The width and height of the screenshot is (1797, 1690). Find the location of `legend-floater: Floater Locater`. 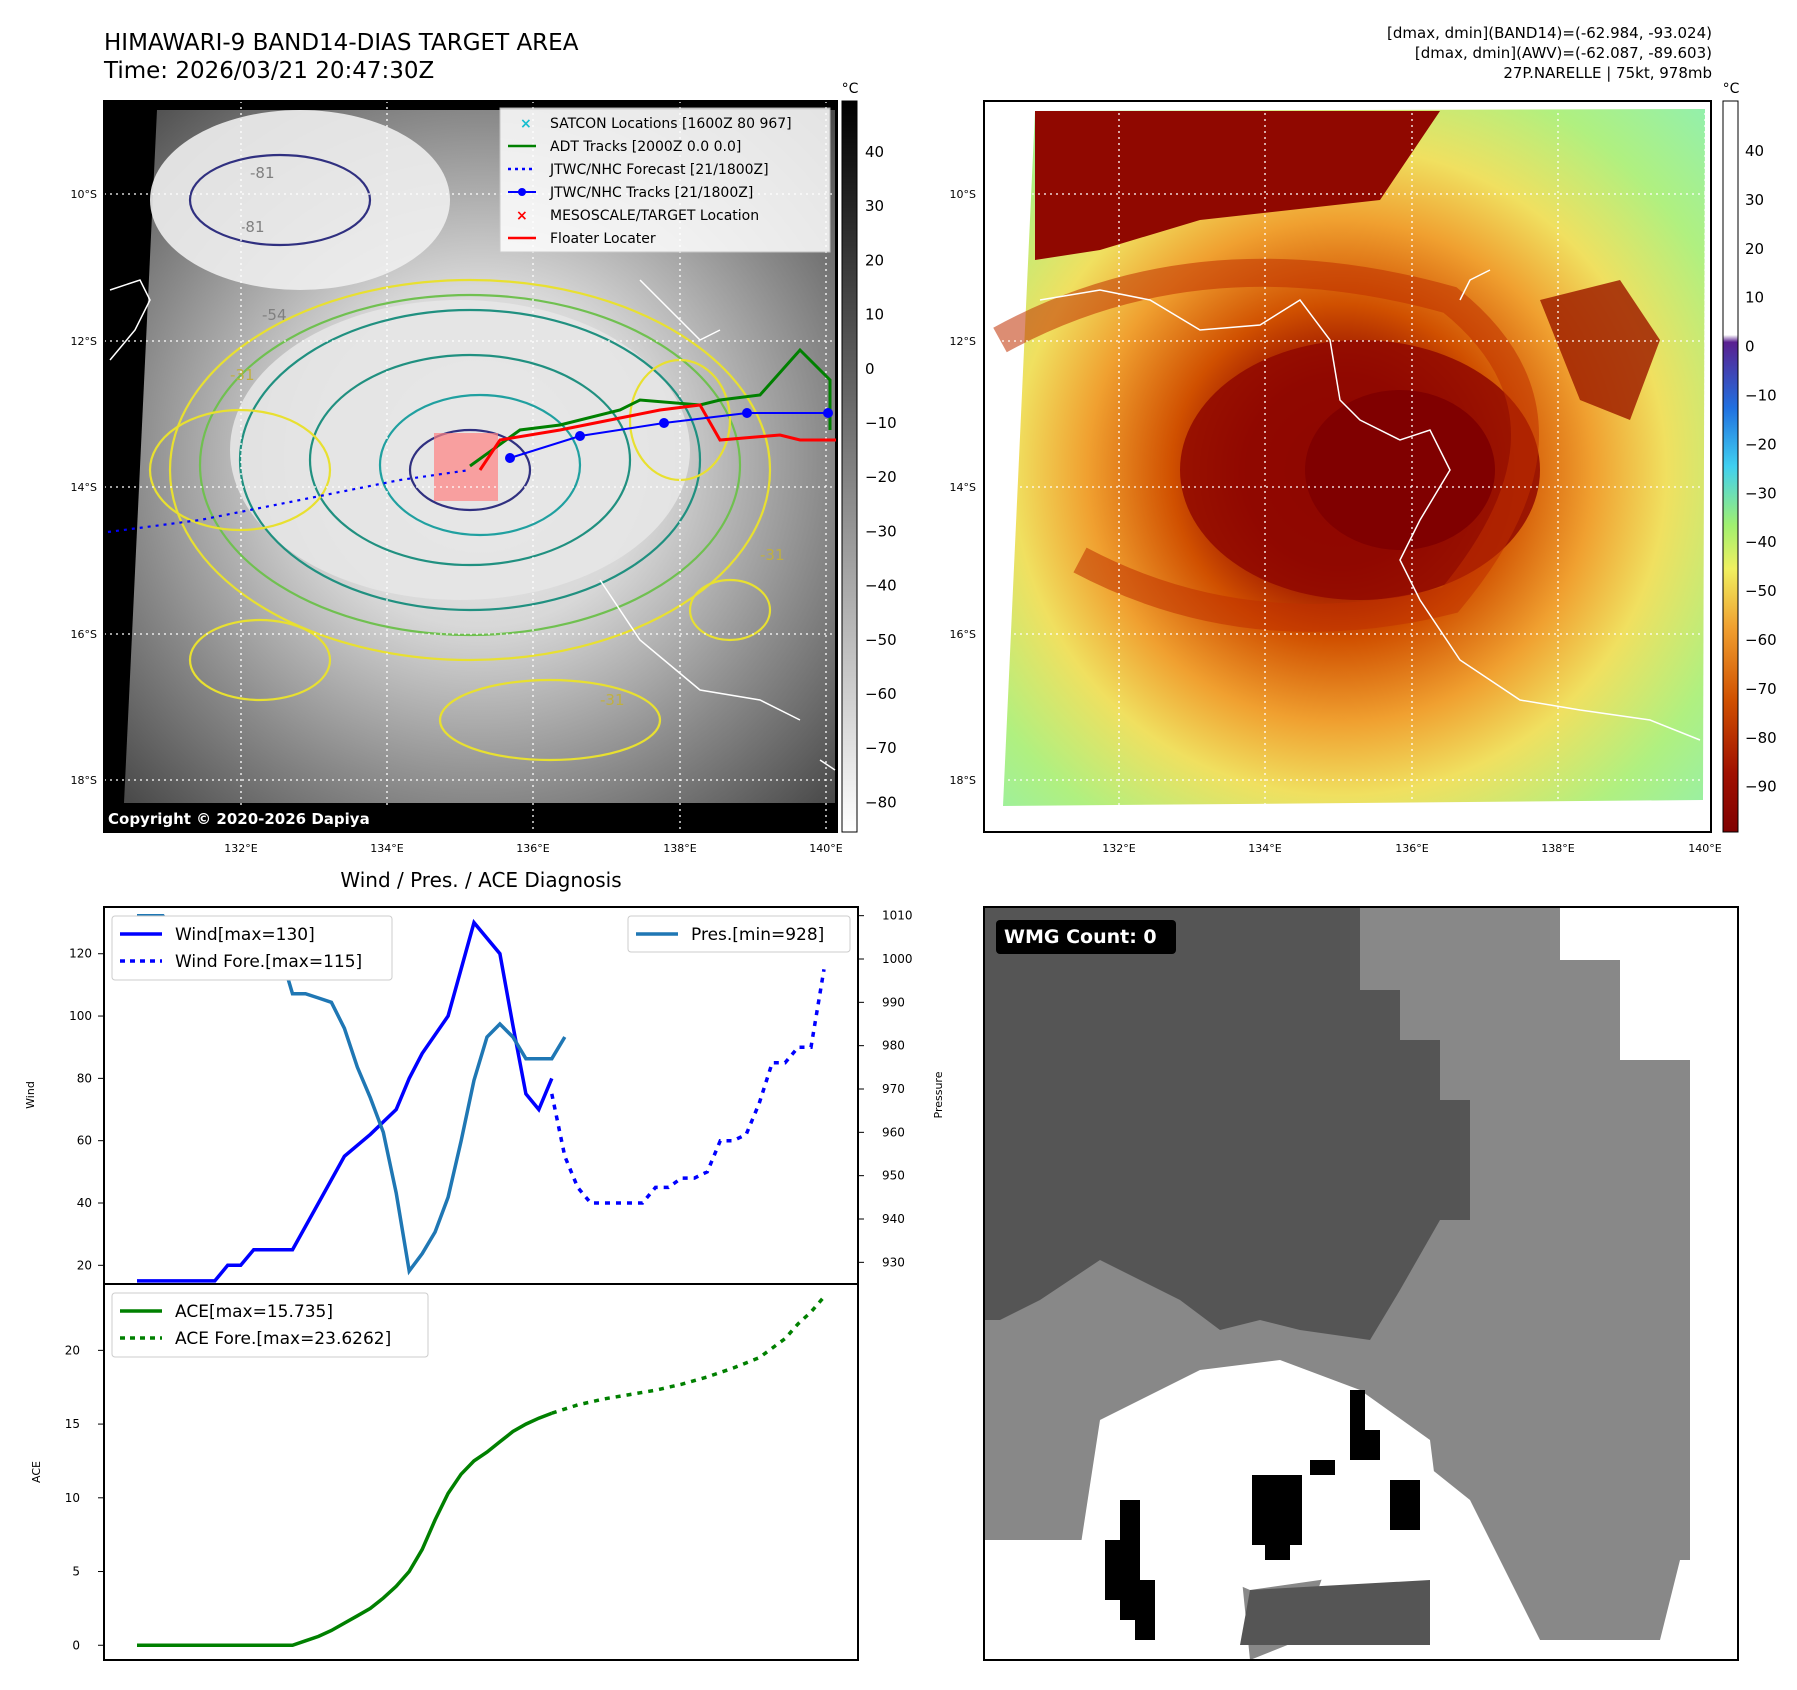

legend-floater: Floater Locater is located at coordinates (603, 239).